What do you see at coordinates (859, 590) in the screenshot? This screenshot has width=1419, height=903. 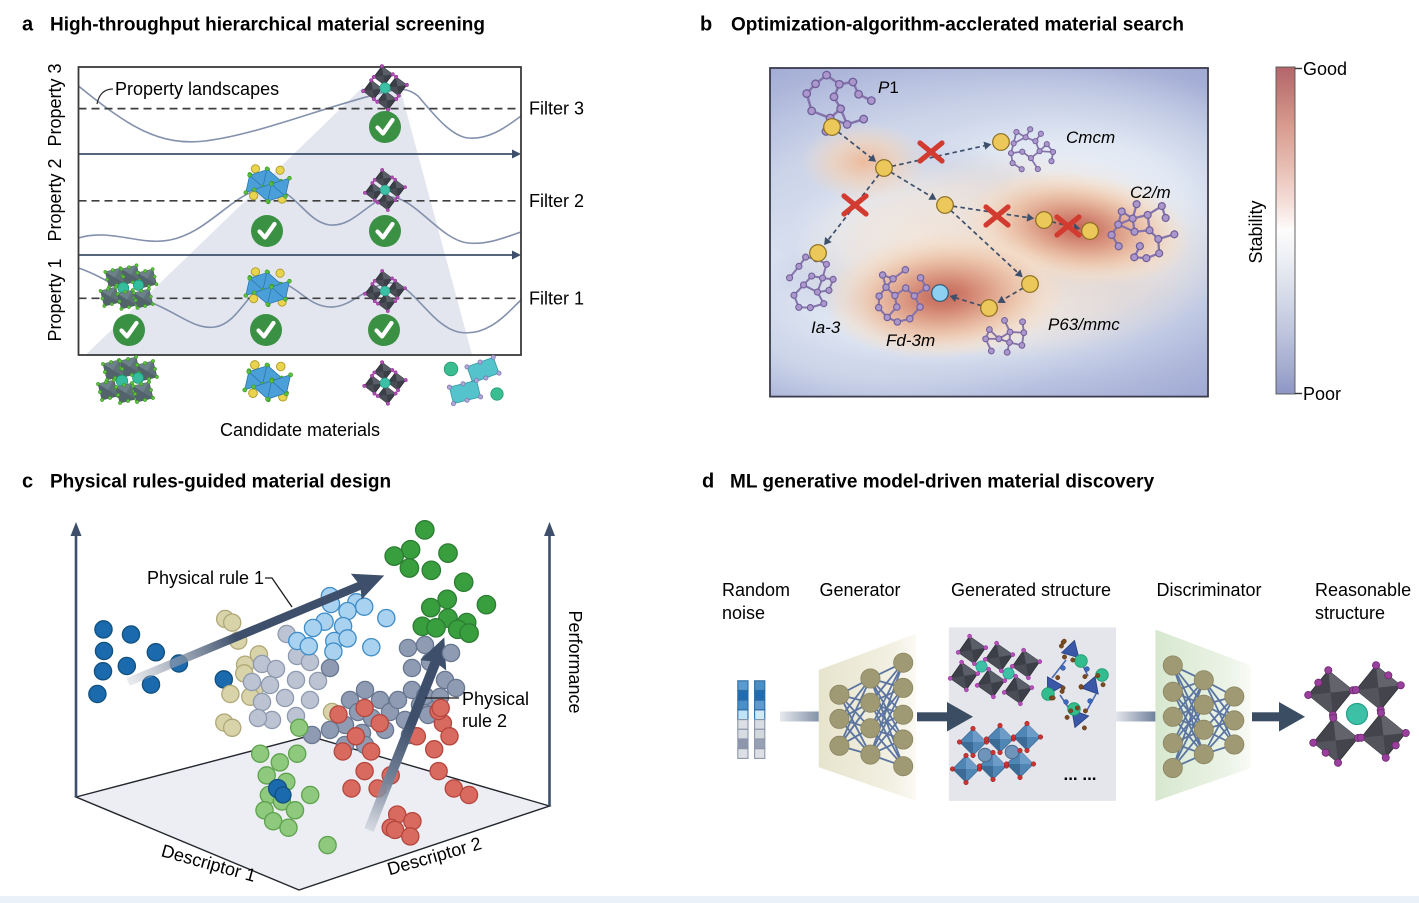 I see `svg-text: Generator` at bounding box center [859, 590].